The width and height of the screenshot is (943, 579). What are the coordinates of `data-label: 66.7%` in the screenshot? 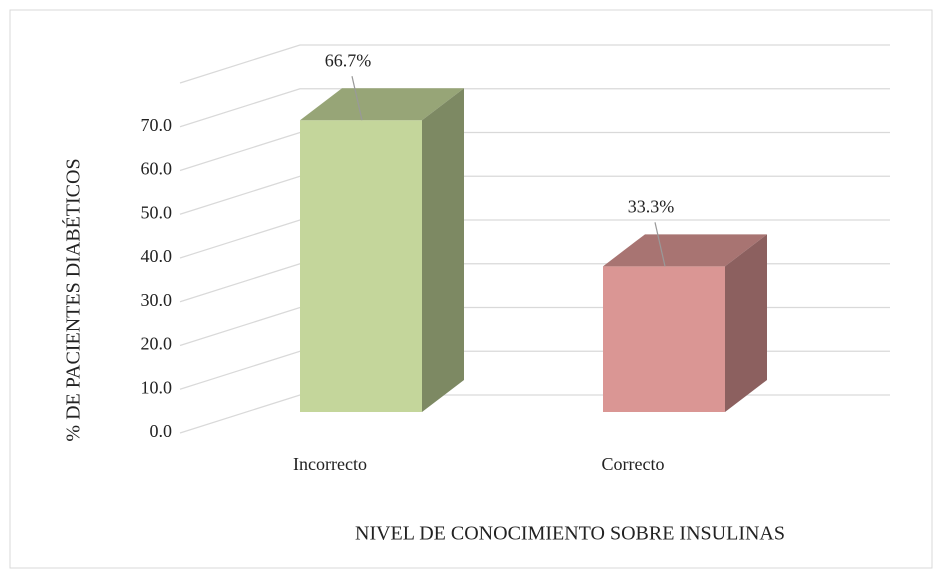 It's located at (348, 60).